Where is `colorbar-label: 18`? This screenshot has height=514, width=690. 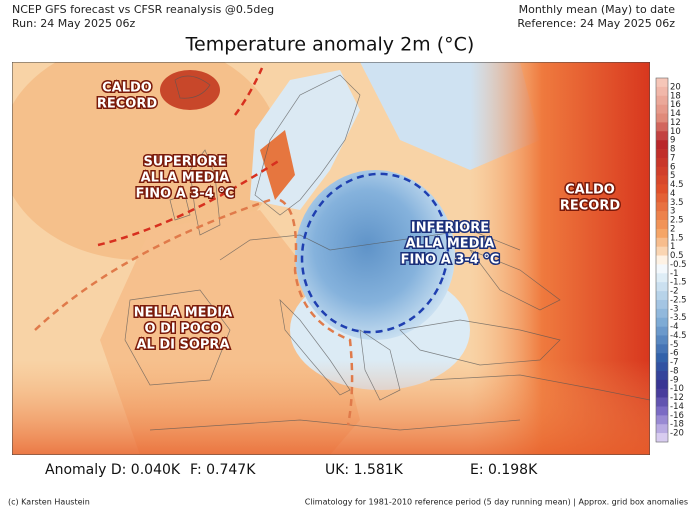 colorbar-label: 18 is located at coordinates (675, 96).